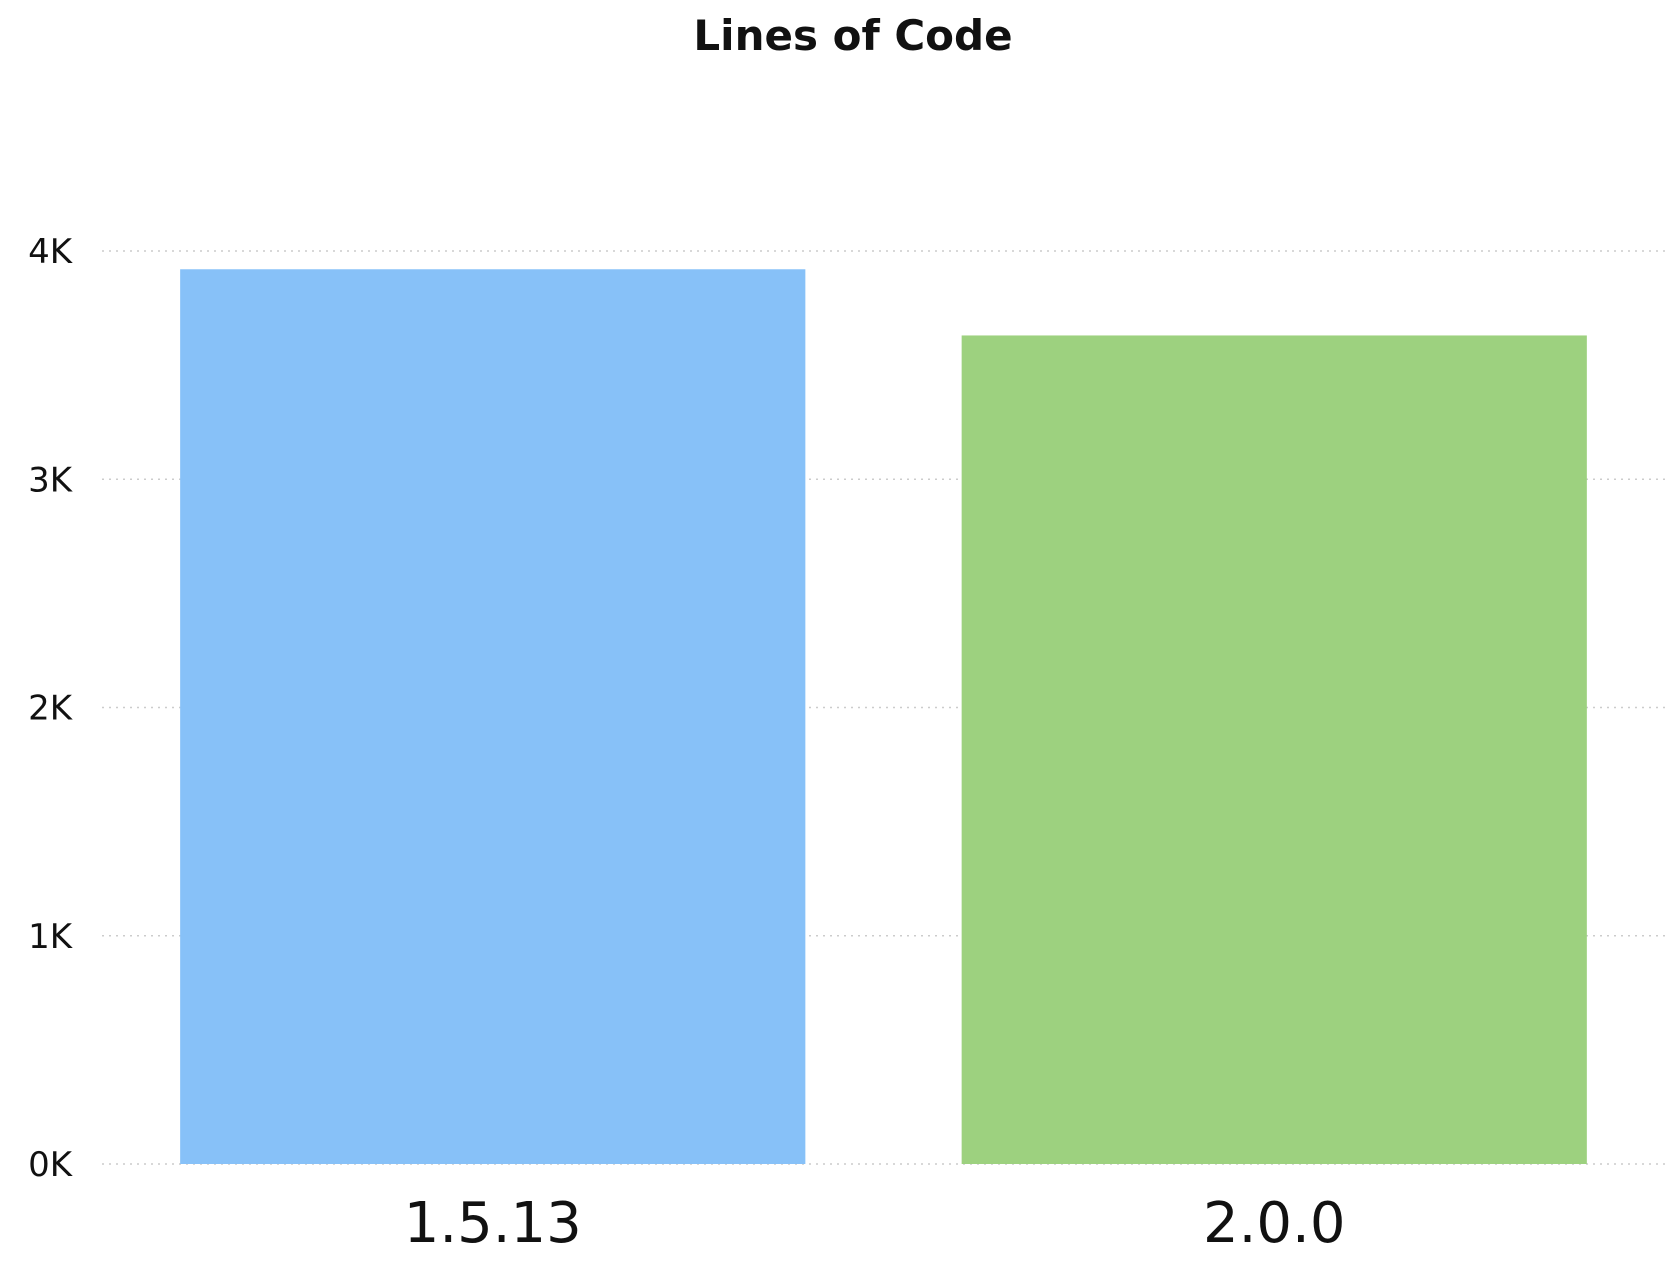 The image size is (1676, 1271). Describe the element at coordinates (51, 937) in the screenshot. I see `y-tick-label: 1K` at that location.